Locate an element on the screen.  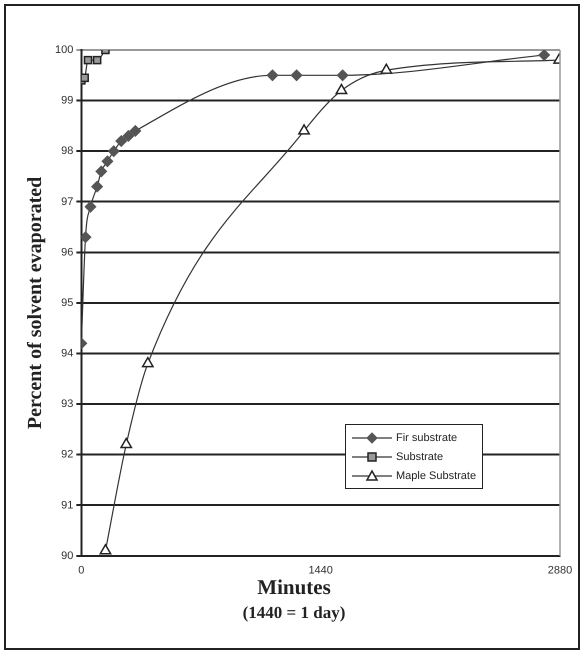
x-tick-label: 1440 is located at coordinates (320, 570).